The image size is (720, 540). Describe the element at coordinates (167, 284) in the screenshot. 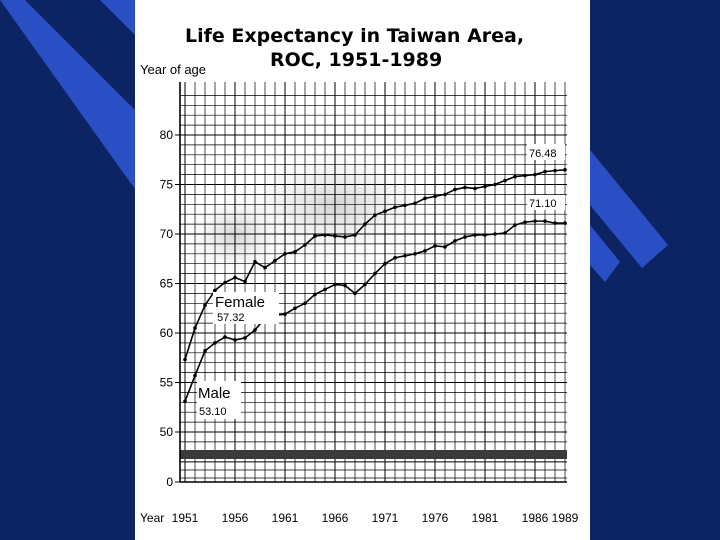

I see `y-tick-label: 65` at that location.